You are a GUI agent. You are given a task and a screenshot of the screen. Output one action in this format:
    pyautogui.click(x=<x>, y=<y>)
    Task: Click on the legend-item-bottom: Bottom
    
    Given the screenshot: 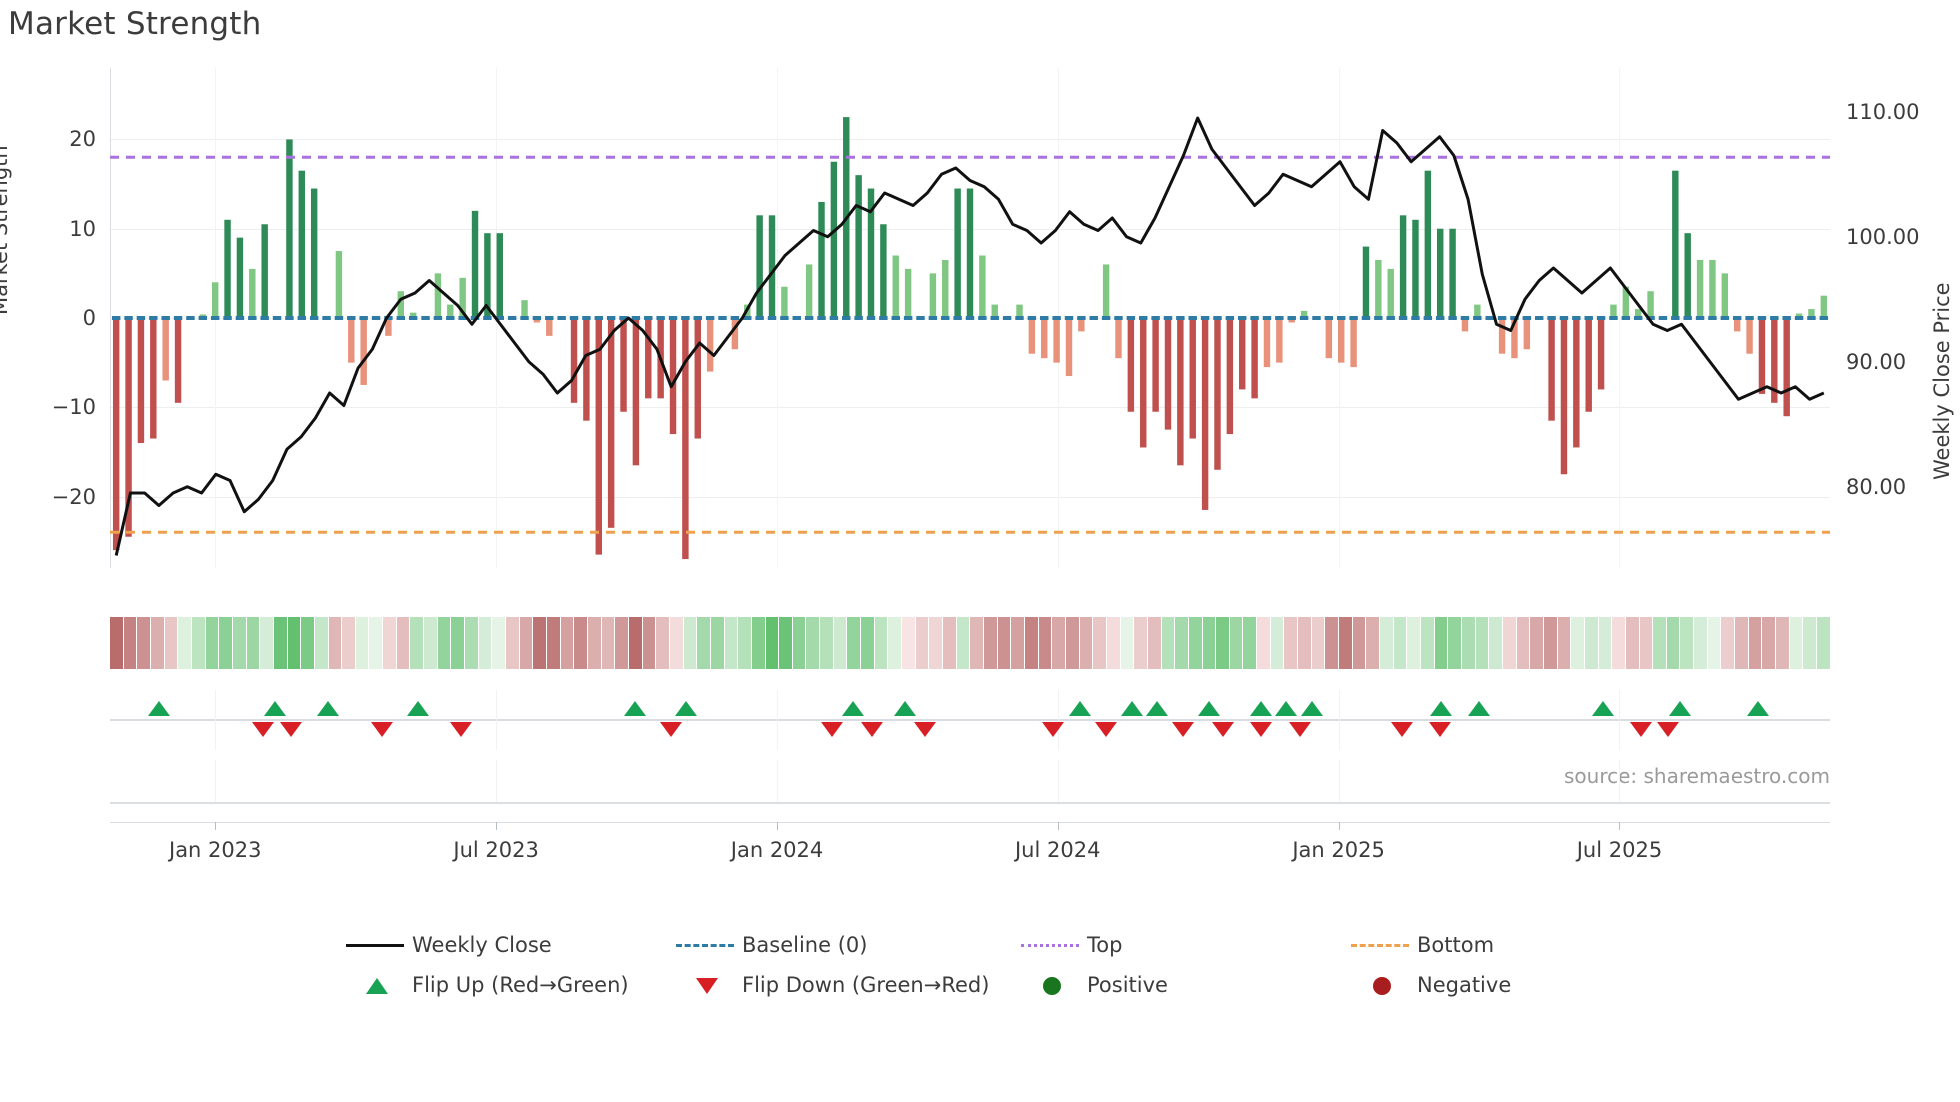 What is the action you would take?
    pyautogui.click(x=1470, y=945)
    